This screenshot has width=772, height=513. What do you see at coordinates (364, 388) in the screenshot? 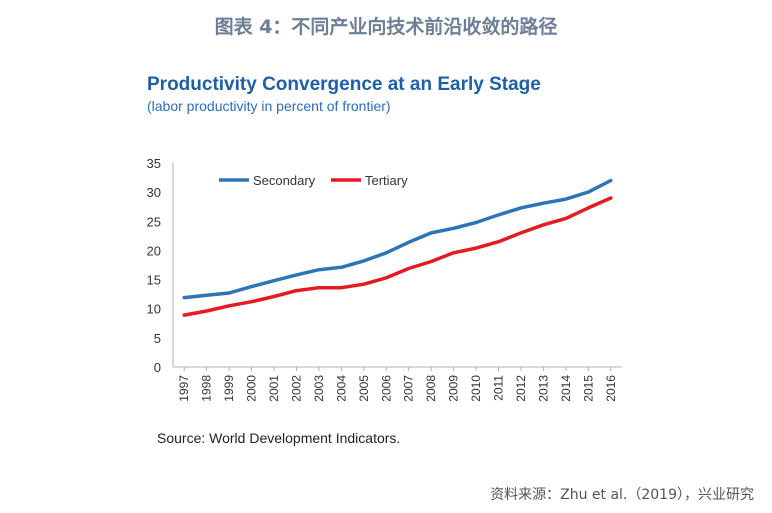
I see `x-tick-label: 2005` at bounding box center [364, 388].